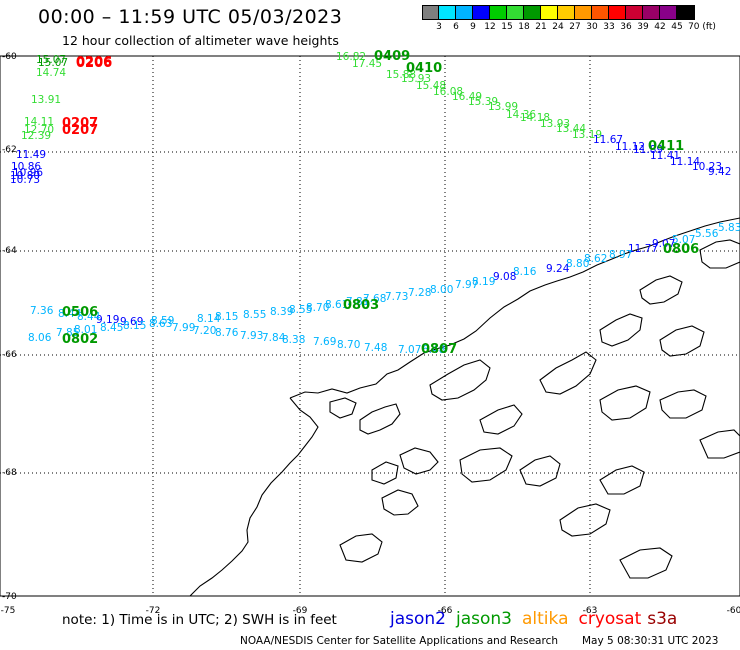  What do you see at coordinates (401, 75) in the screenshot?
I see `swh-value: 15.88` at bounding box center [401, 75].